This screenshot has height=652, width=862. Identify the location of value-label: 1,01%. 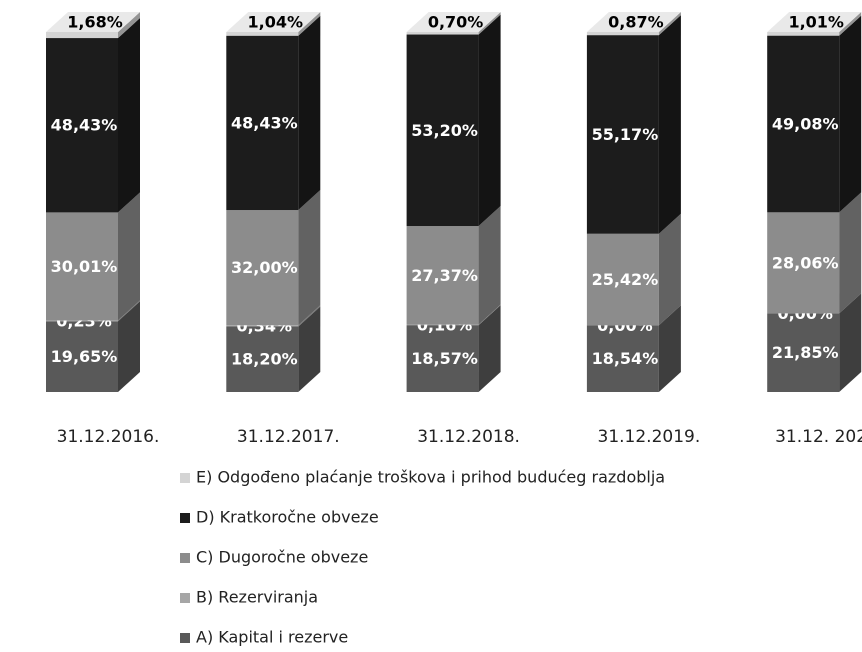
(816, 22).